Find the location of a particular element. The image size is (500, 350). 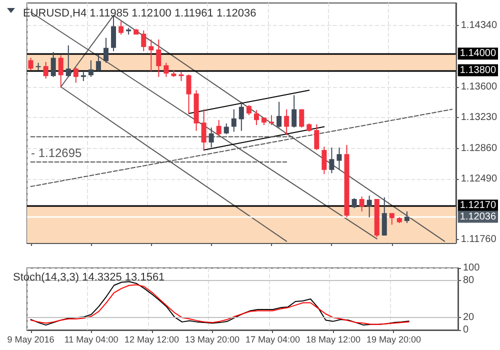

x-tick-label: 18 May 12:00 is located at coordinates (333, 339).